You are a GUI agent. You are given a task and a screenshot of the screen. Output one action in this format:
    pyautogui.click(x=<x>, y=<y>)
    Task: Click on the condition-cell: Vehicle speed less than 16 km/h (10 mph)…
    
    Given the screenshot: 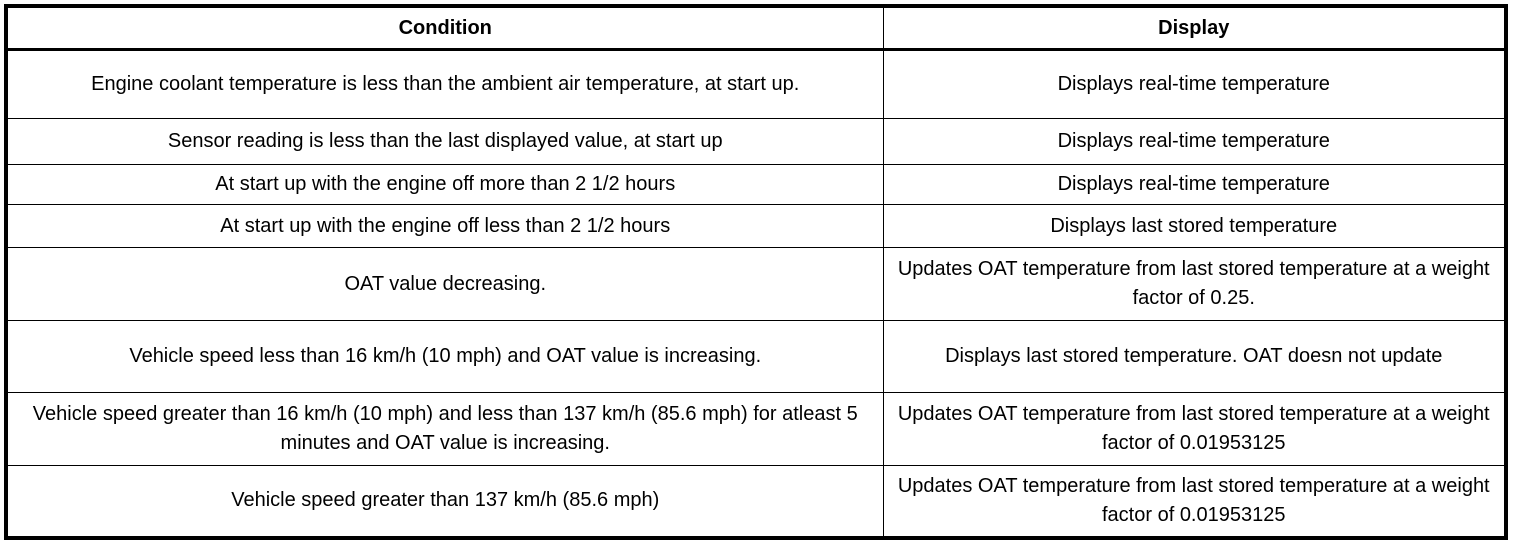 What is the action you would take?
    pyautogui.click(x=444, y=356)
    